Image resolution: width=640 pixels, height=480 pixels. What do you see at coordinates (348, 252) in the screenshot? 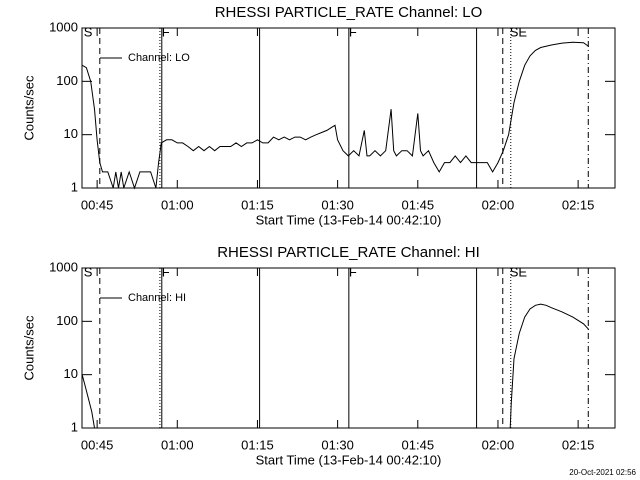
I see `chart-title: RHESSI PARTICLE_RATE Channel: HI` at bounding box center [348, 252].